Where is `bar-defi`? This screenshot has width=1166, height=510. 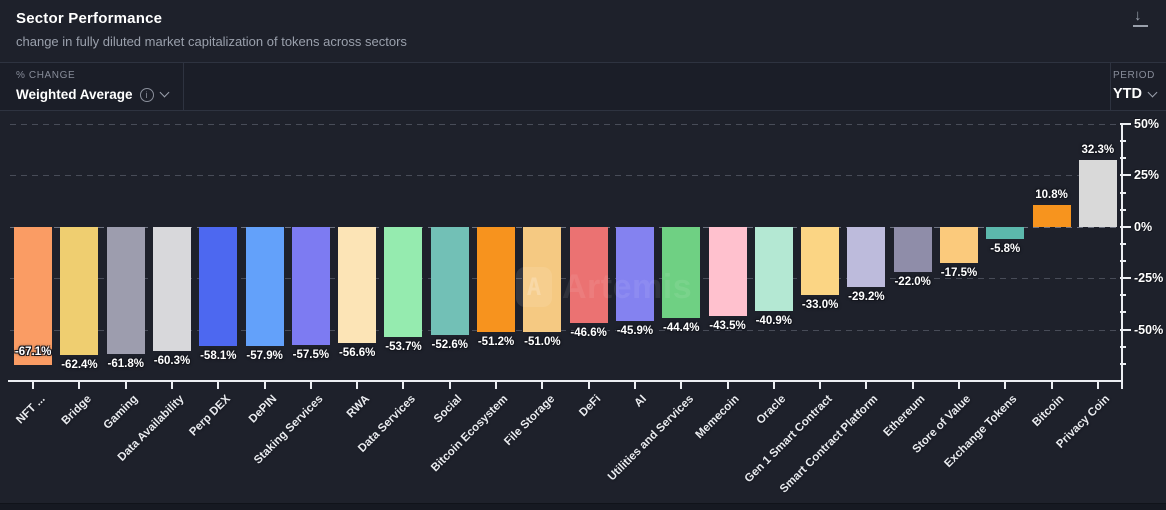 bar-defi is located at coordinates (588, 274).